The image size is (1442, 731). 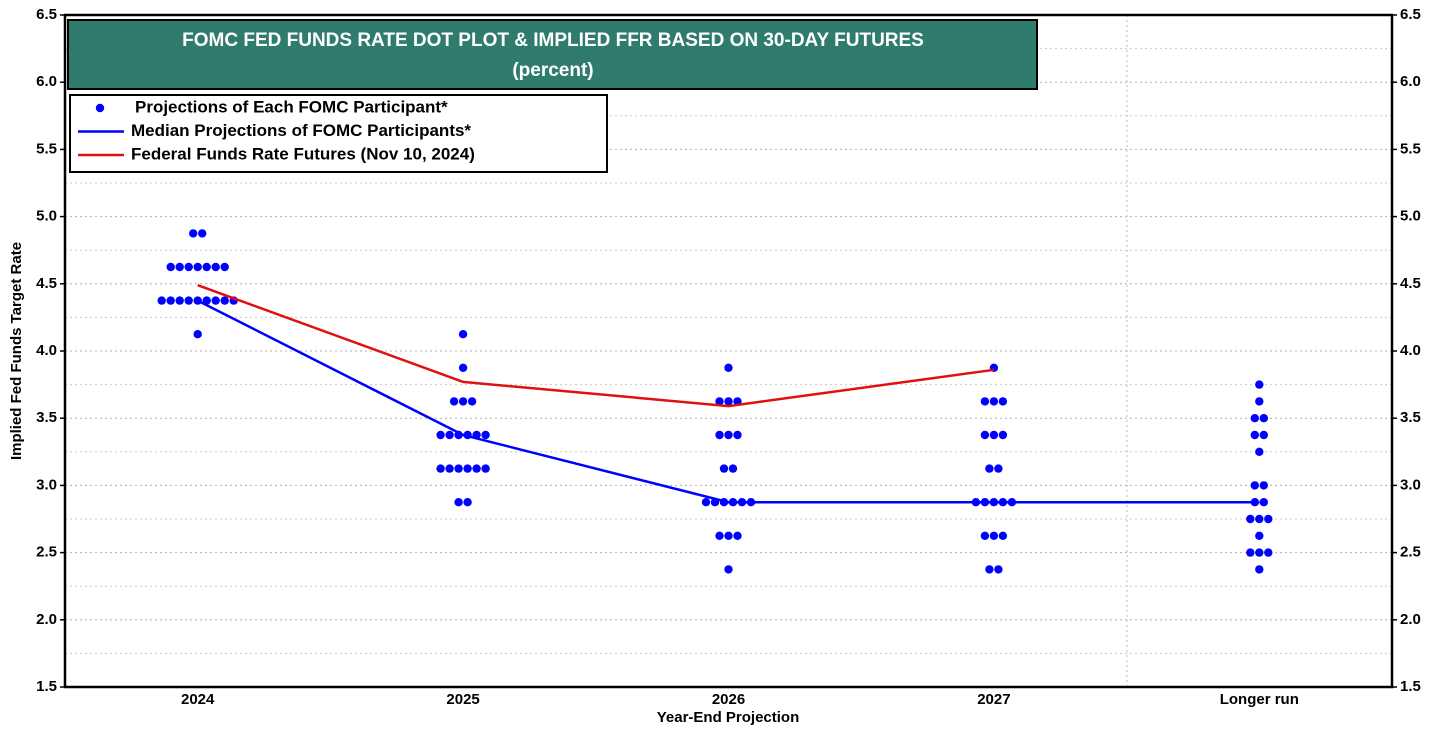 I want to click on y2-tick-label: 4.0, so click(x=1410, y=350).